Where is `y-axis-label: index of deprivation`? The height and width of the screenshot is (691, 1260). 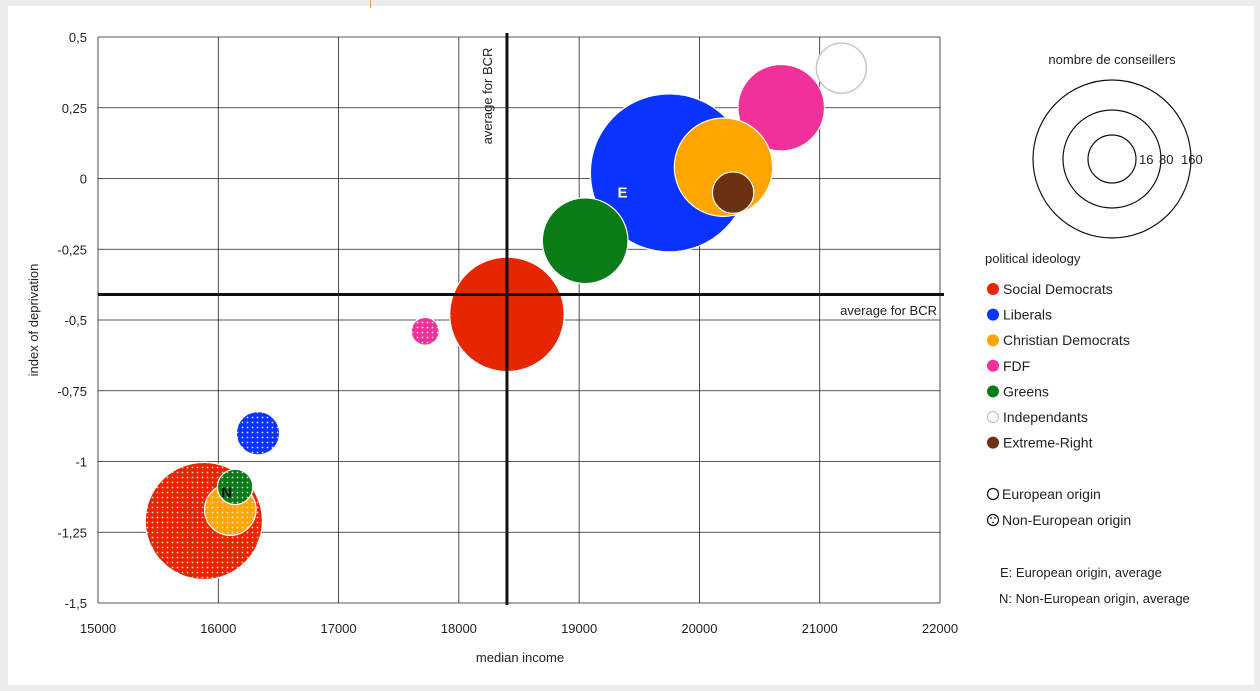 y-axis-label: index of deprivation is located at coordinates (33, 320).